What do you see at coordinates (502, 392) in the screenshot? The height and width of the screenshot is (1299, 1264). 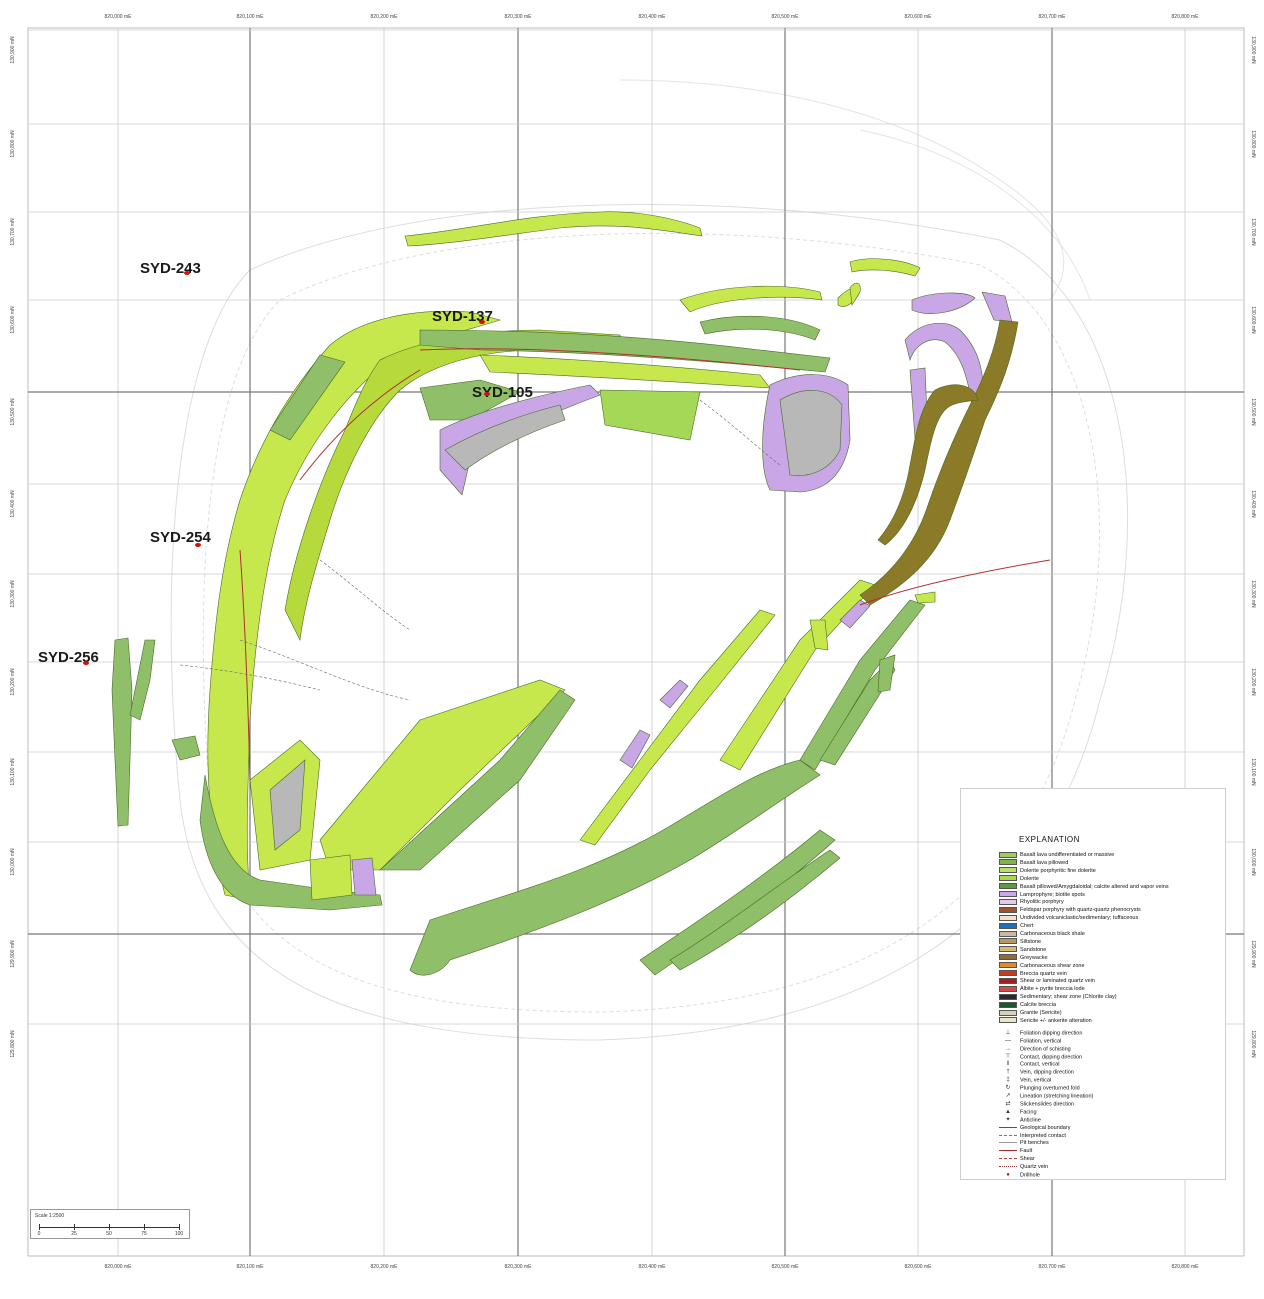 I see `drill-hole-syd-105: SYD-105` at bounding box center [502, 392].